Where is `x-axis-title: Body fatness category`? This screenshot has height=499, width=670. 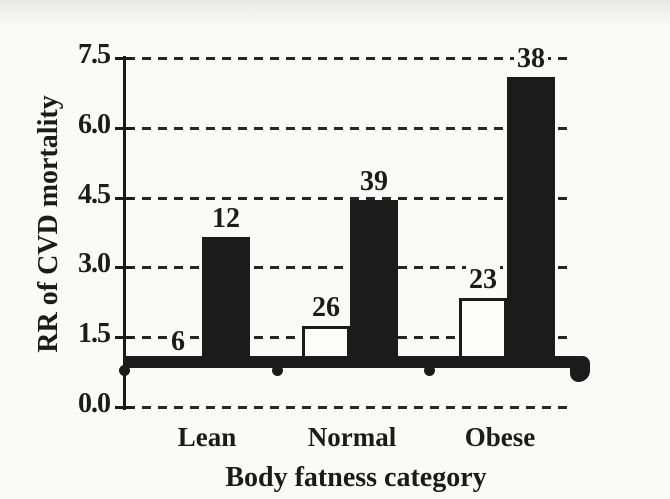
x-axis-title: Body fatness category is located at coordinates (356, 477).